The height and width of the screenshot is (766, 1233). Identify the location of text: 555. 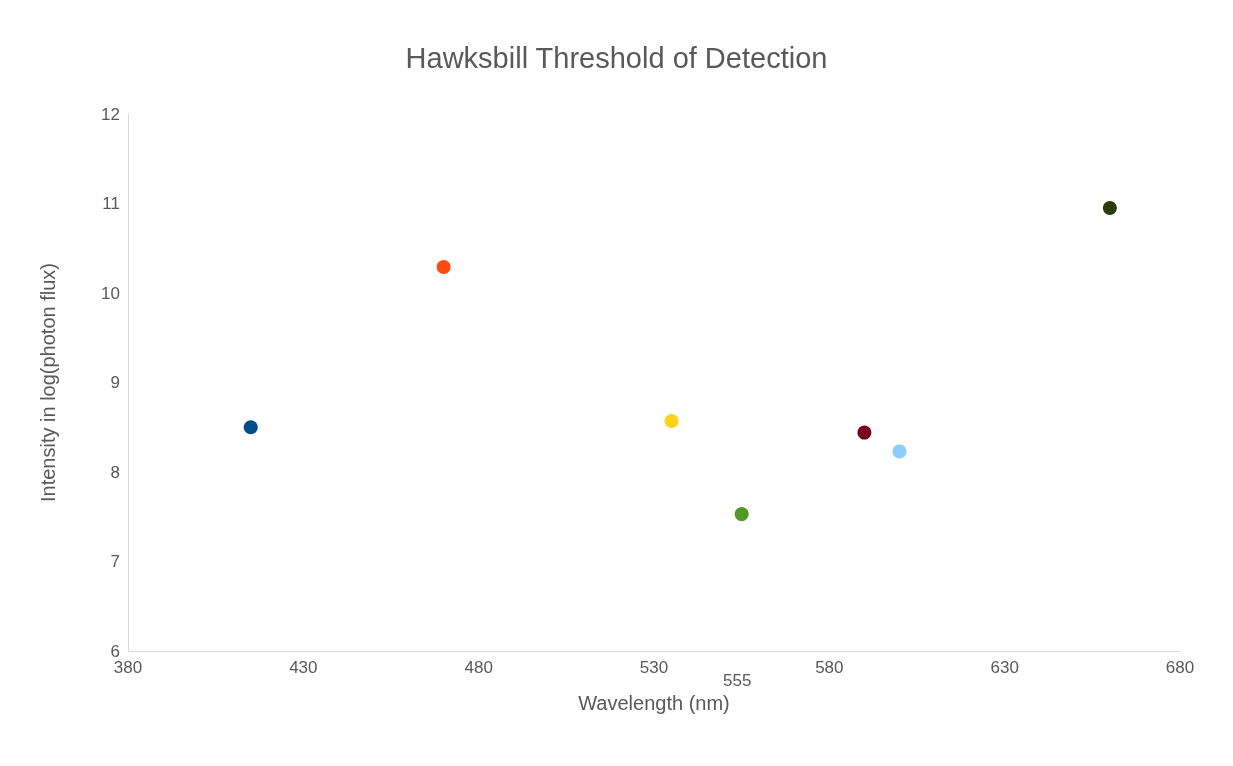
(737, 680).